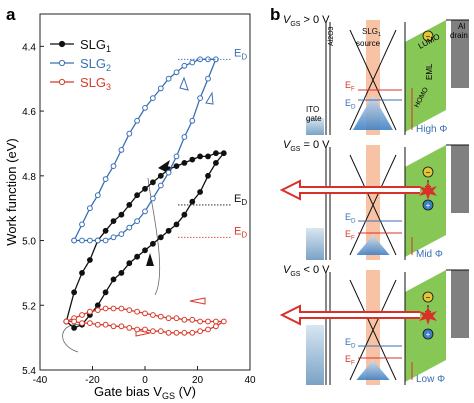 Image resolution: width=474 pixels, height=403 pixels. What do you see at coordinates (314, 118) in the screenshot?
I see `gate-label: gate` at bounding box center [314, 118].